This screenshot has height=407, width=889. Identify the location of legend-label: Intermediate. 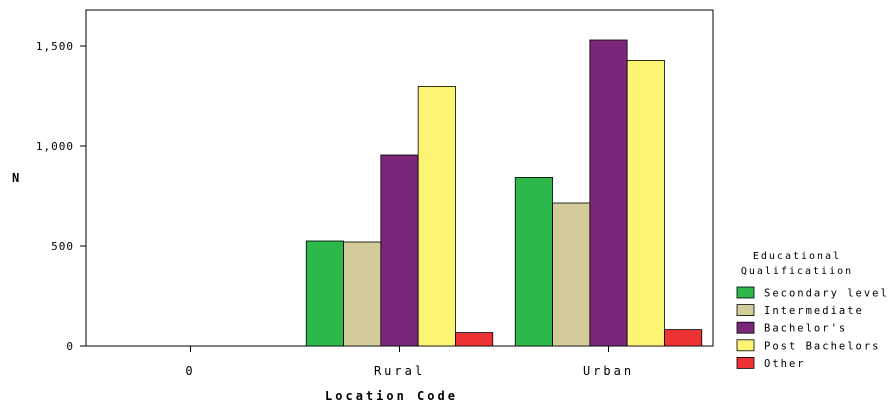
(814, 311).